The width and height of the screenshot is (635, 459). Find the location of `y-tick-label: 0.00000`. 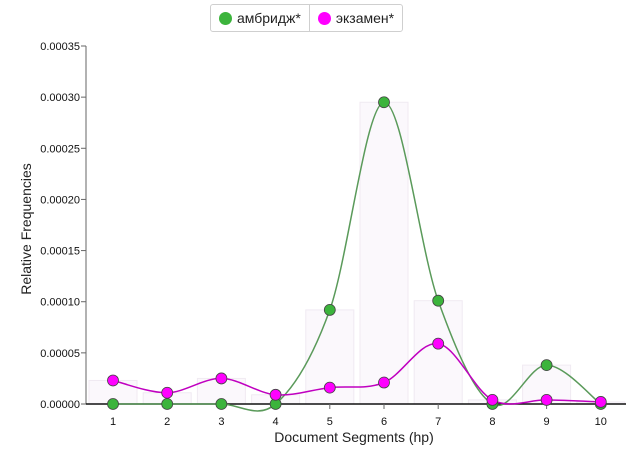

y-tick-label: 0.00000 is located at coordinates (60, 405).